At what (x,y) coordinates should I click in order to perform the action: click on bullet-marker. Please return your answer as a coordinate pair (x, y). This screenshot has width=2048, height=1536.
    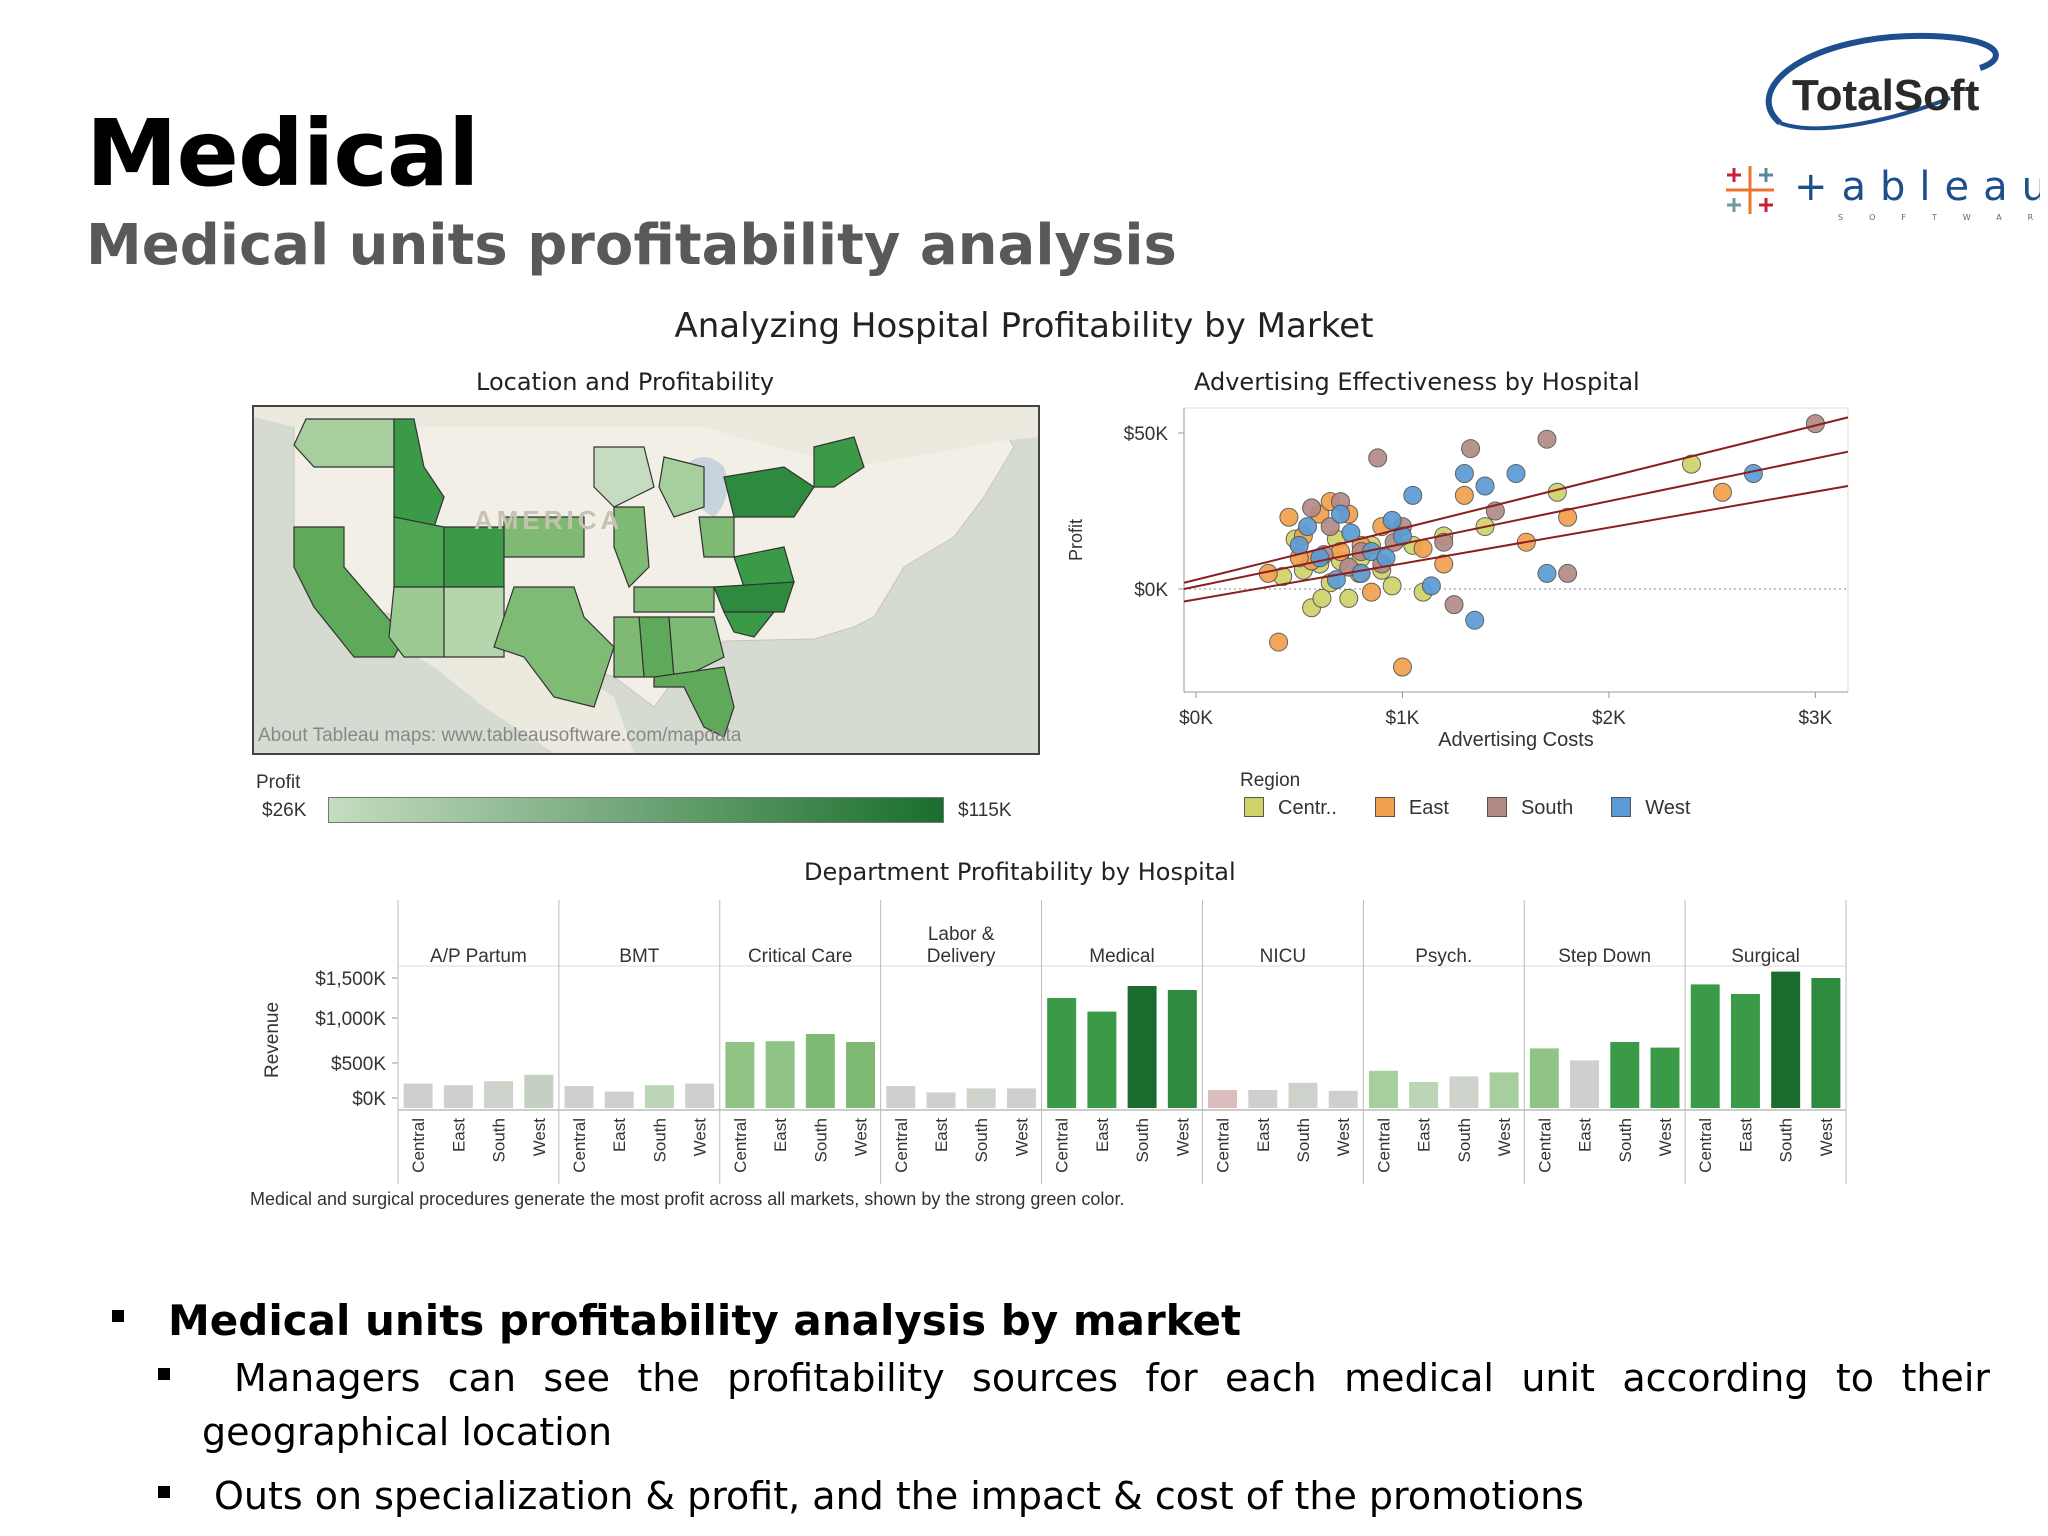
    Looking at the image, I should click on (118, 1316).